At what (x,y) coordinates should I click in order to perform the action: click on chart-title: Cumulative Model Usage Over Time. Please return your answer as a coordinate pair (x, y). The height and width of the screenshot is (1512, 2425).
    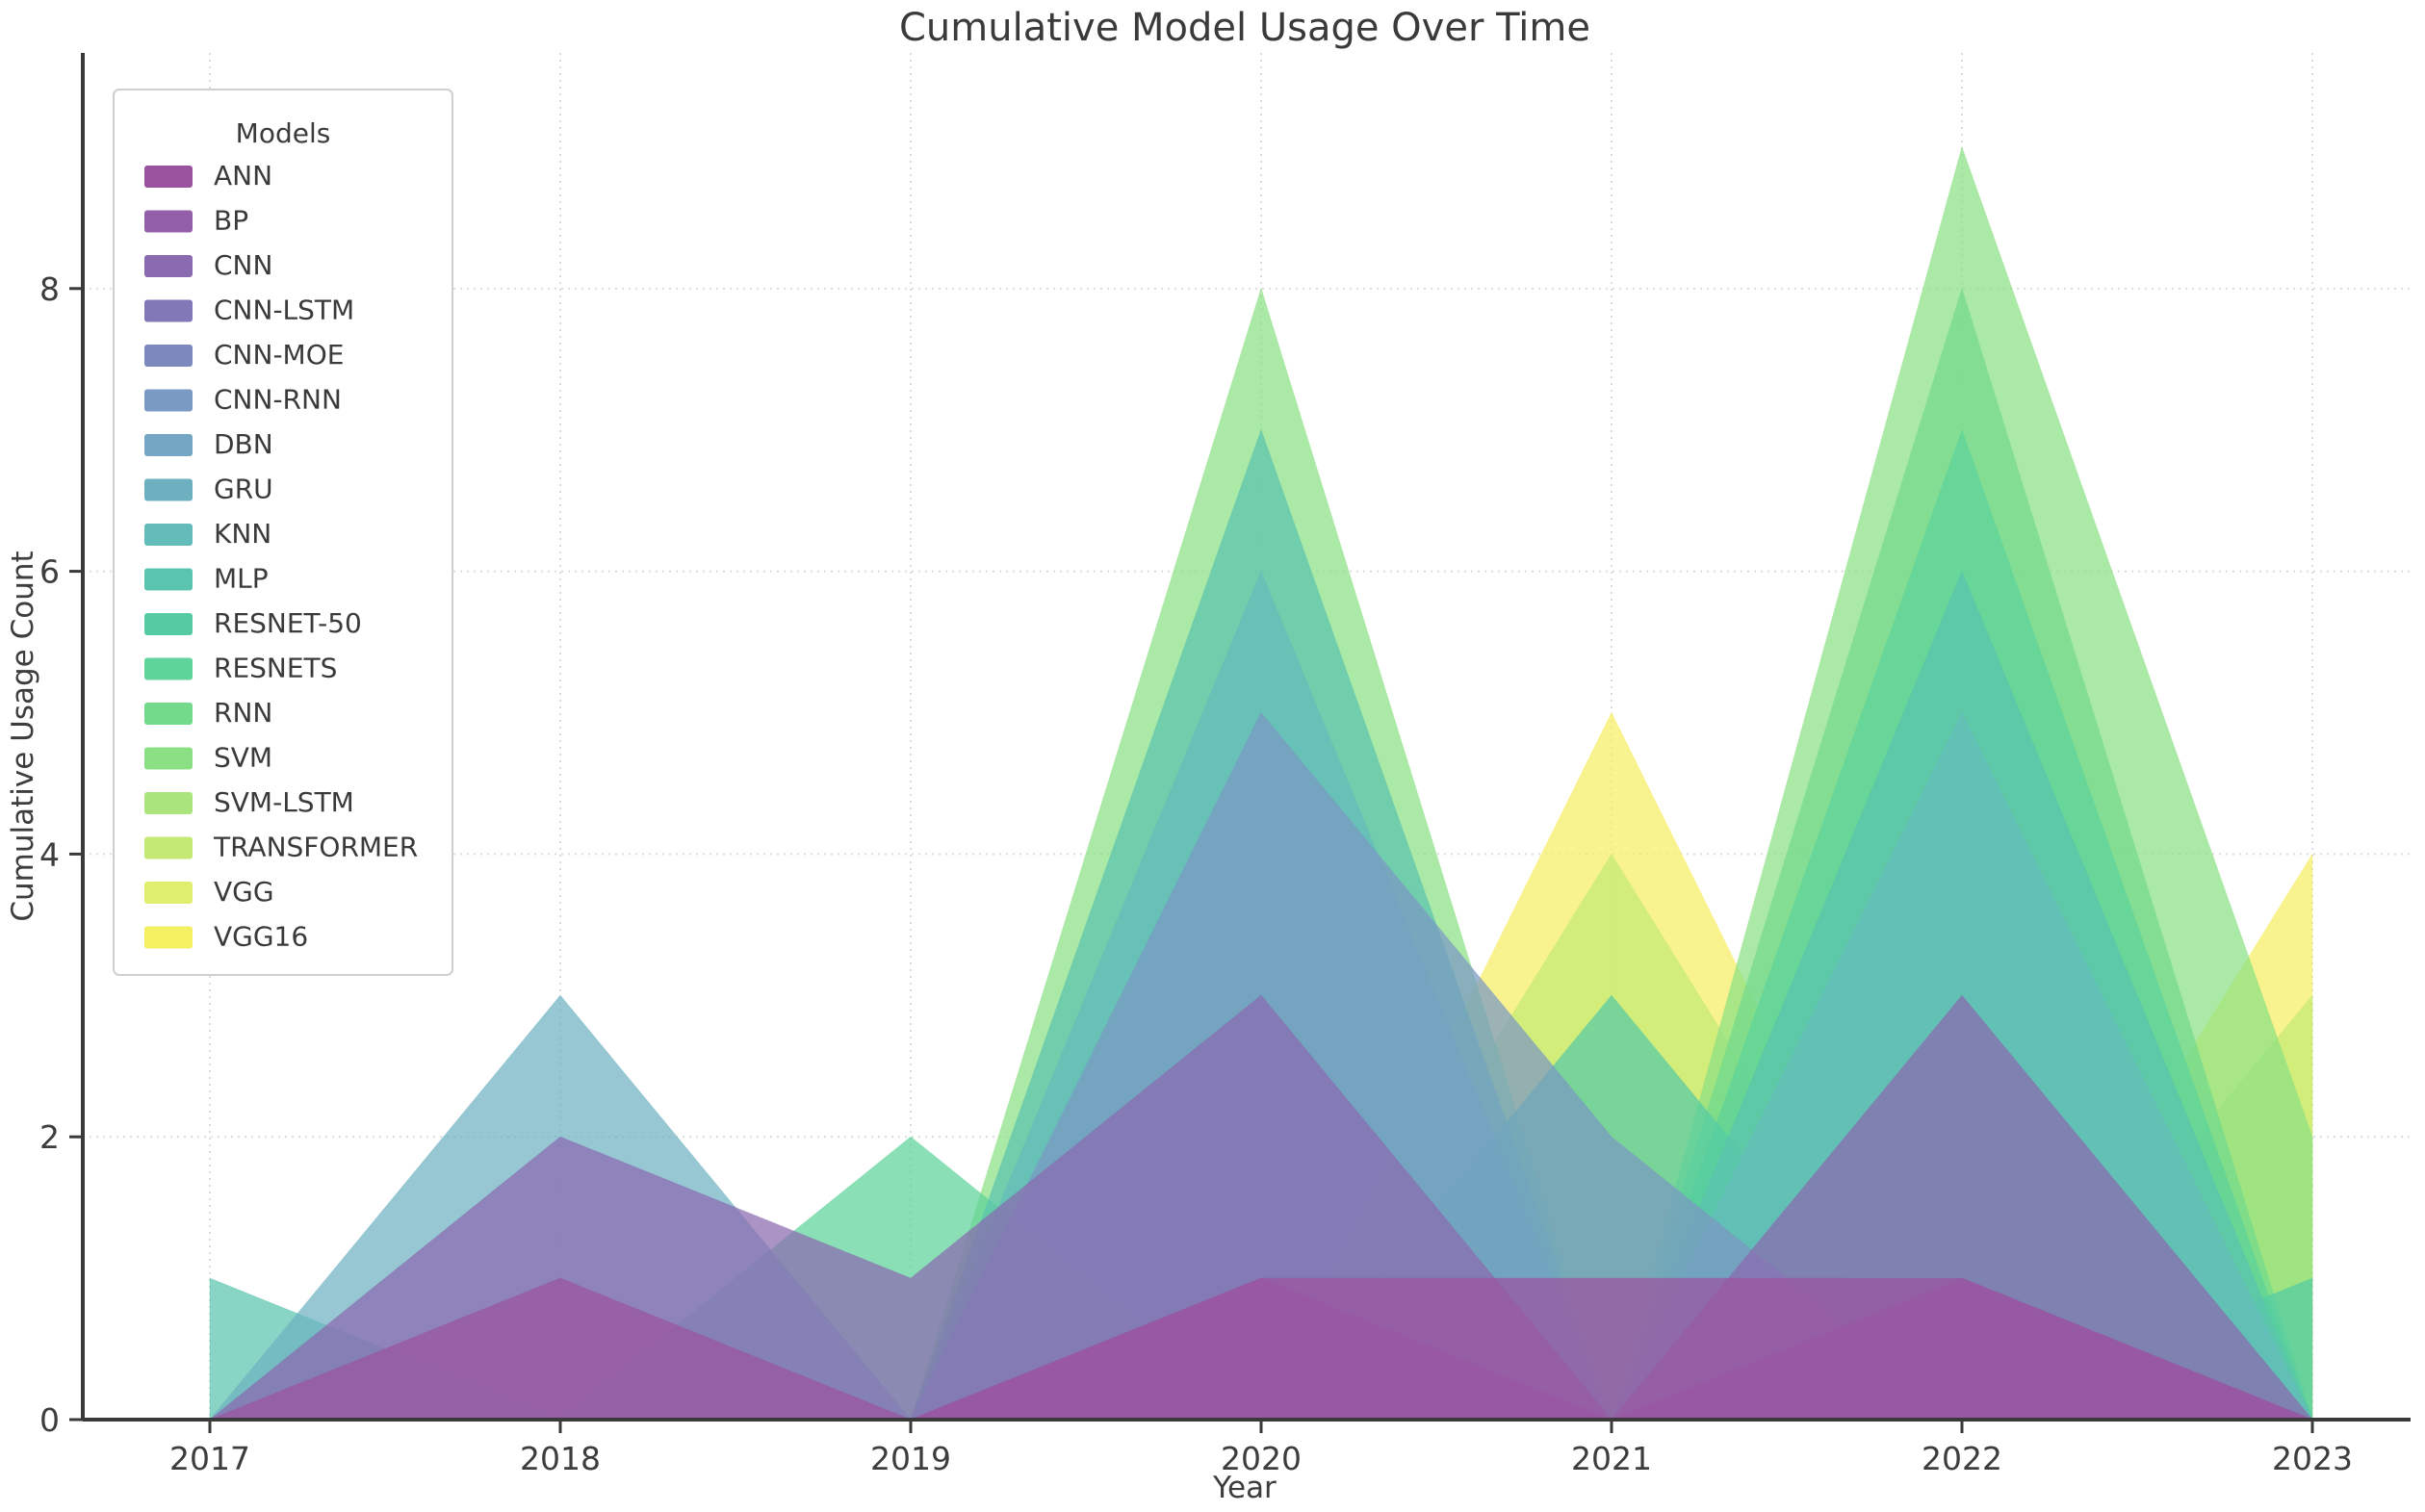
    Looking at the image, I should click on (1244, 28).